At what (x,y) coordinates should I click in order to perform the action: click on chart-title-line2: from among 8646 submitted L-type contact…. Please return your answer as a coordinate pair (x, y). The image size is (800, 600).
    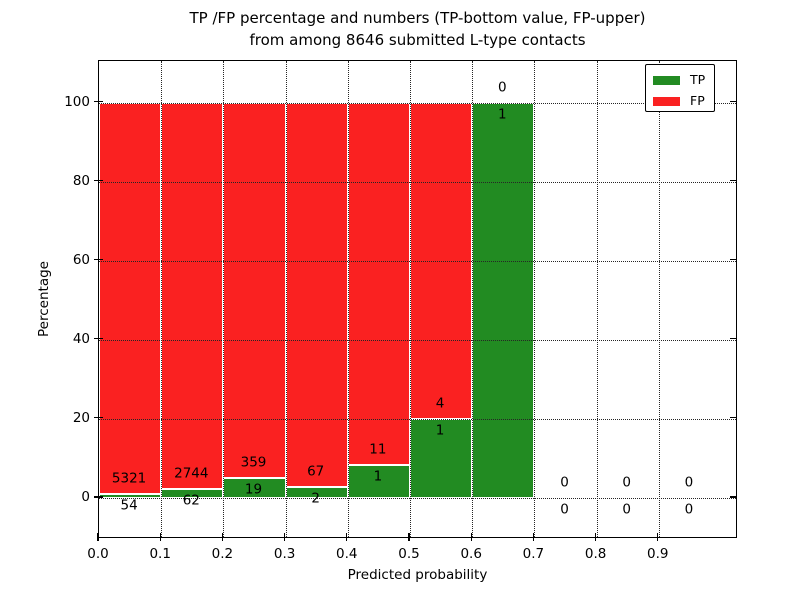
    Looking at the image, I should click on (417, 40).